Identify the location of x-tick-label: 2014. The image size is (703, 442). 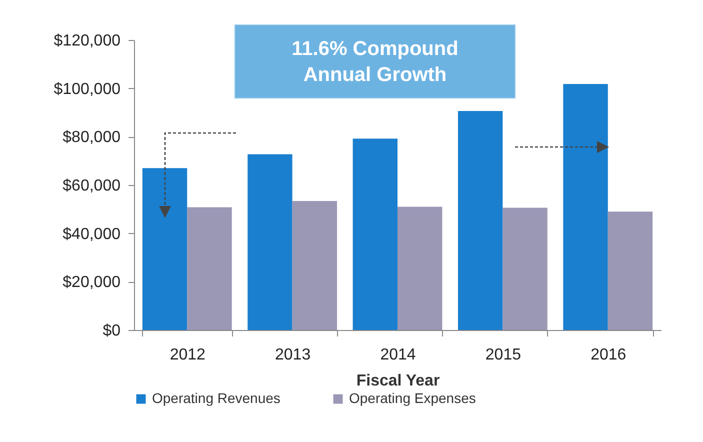
(398, 355).